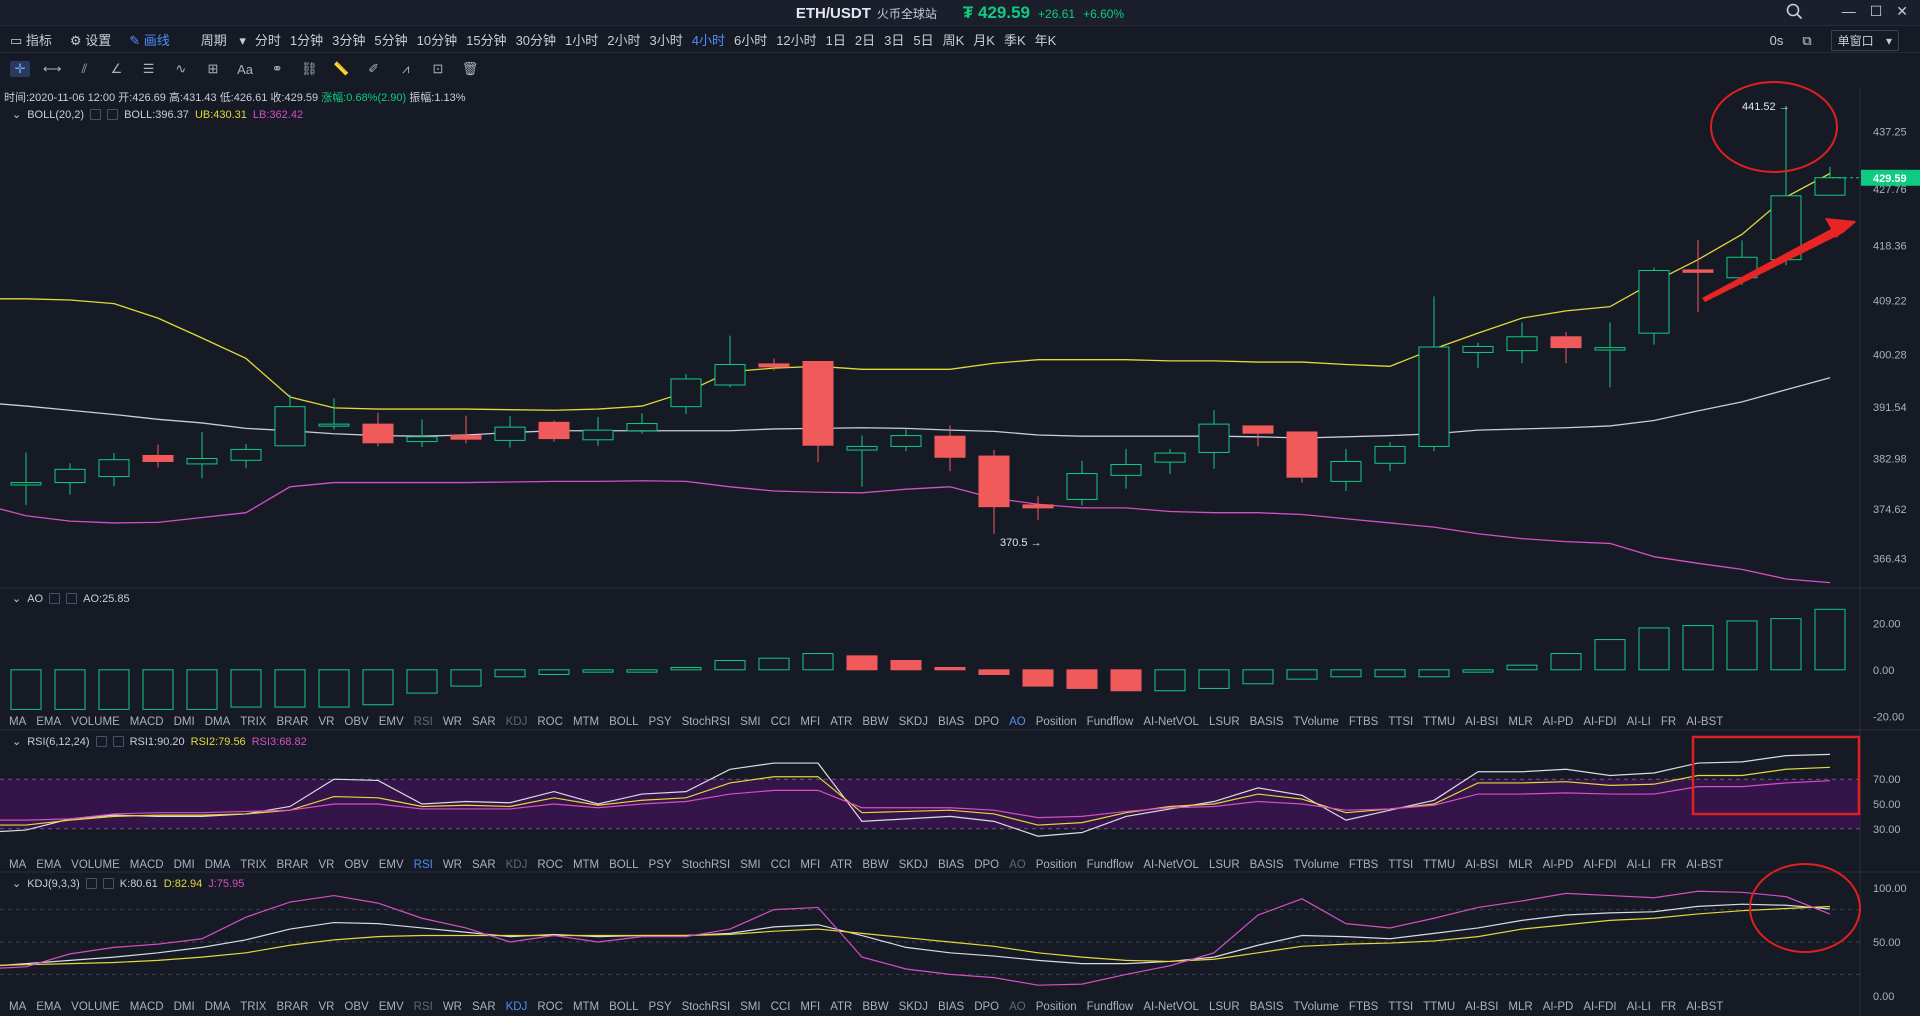 This screenshot has height=1016, width=1920. Describe the element at coordinates (780, 1006) in the screenshot. I see `indicator-tab-cci: CCI` at that location.